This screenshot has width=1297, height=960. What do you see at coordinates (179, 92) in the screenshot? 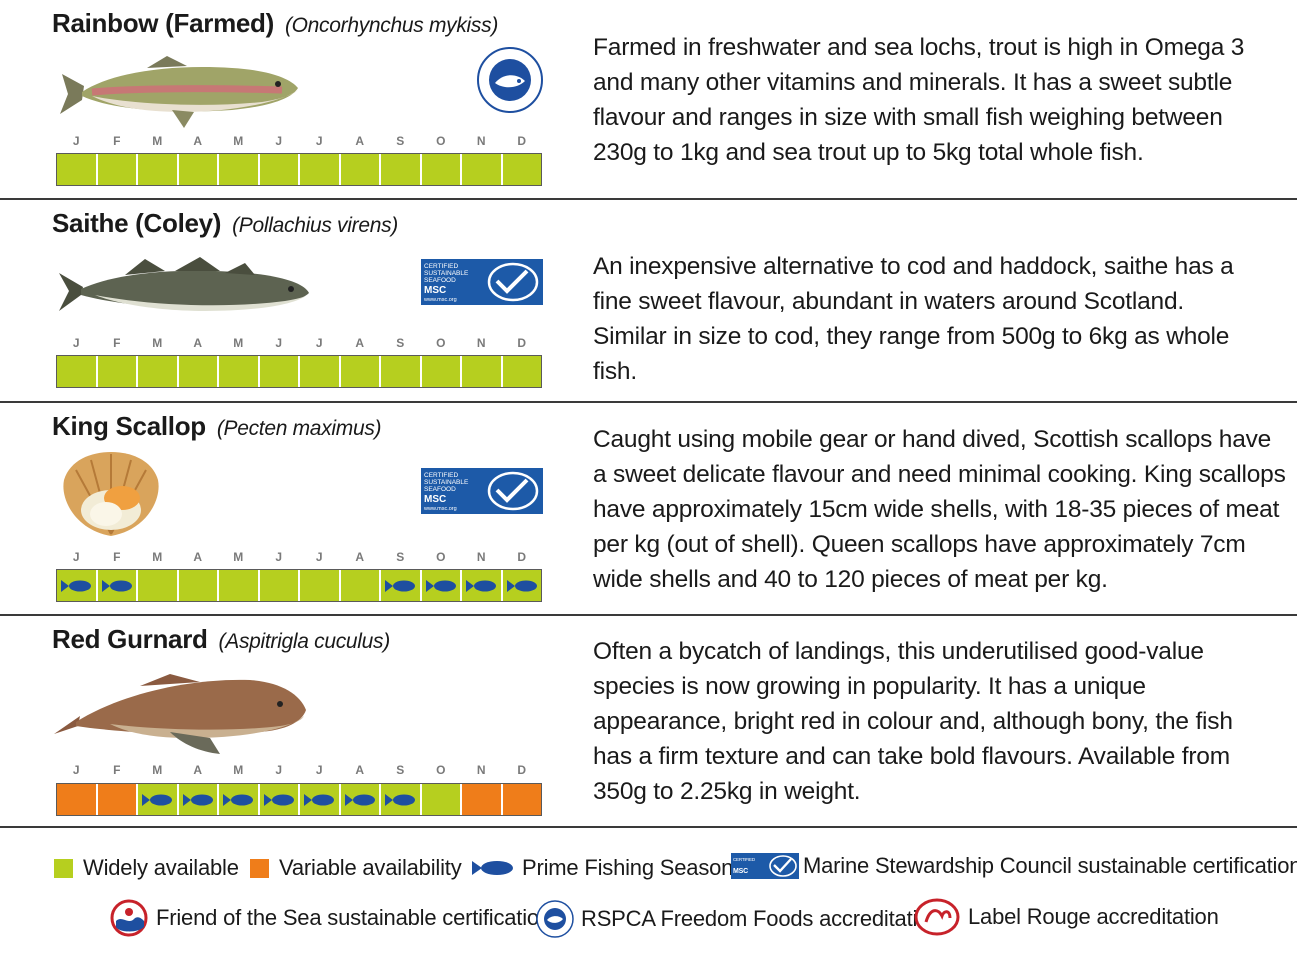
I see `rainbow-trout-illustration` at bounding box center [179, 92].